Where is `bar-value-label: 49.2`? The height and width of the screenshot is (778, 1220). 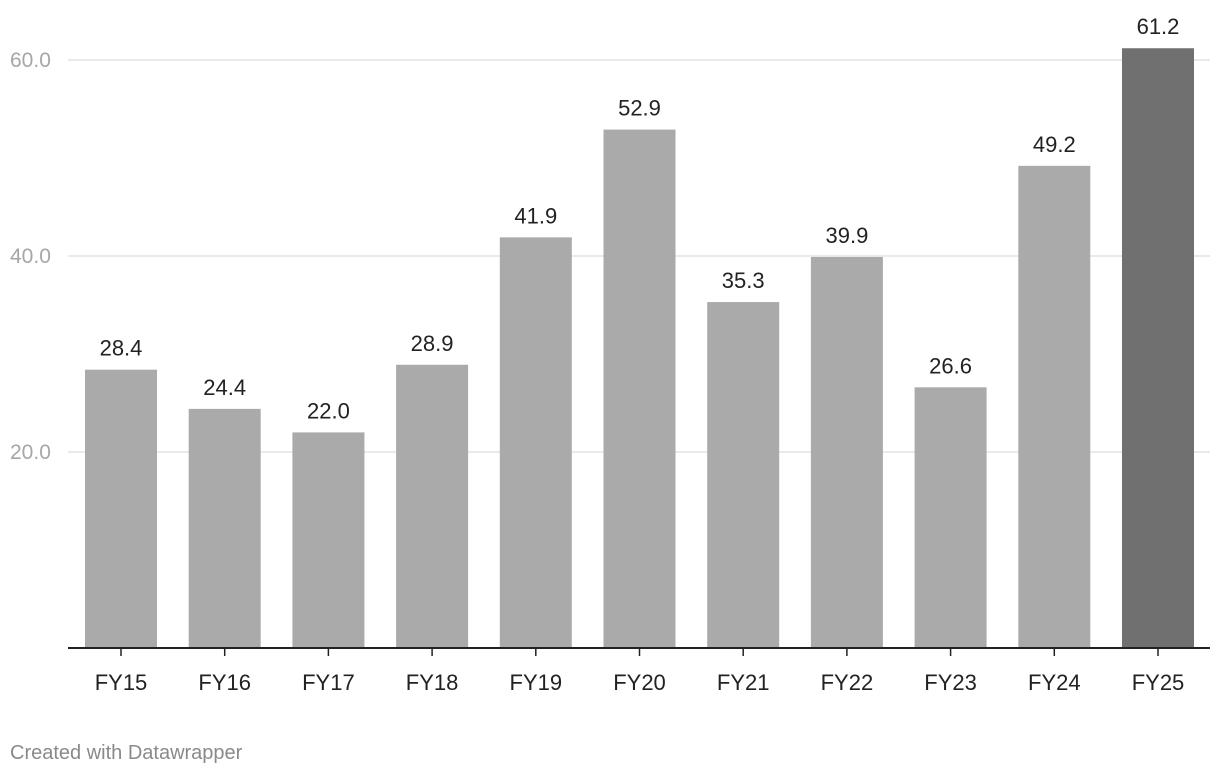
bar-value-label: 49.2 is located at coordinates (1054, 144).